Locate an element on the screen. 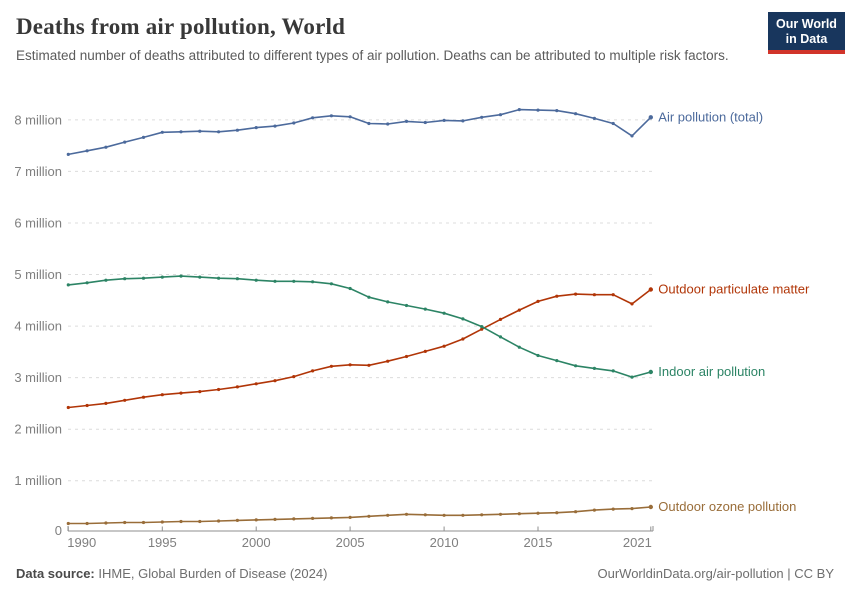  series-indoor-air-pollution: Indoor air pollution is located at coordinates (416, 327).